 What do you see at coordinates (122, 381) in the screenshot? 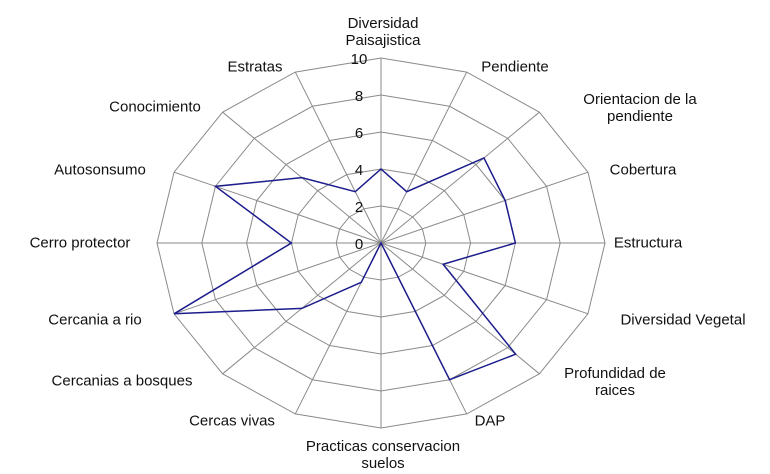
I see `category-label: Cercanias a bosques` at bounding box center [122, 381].